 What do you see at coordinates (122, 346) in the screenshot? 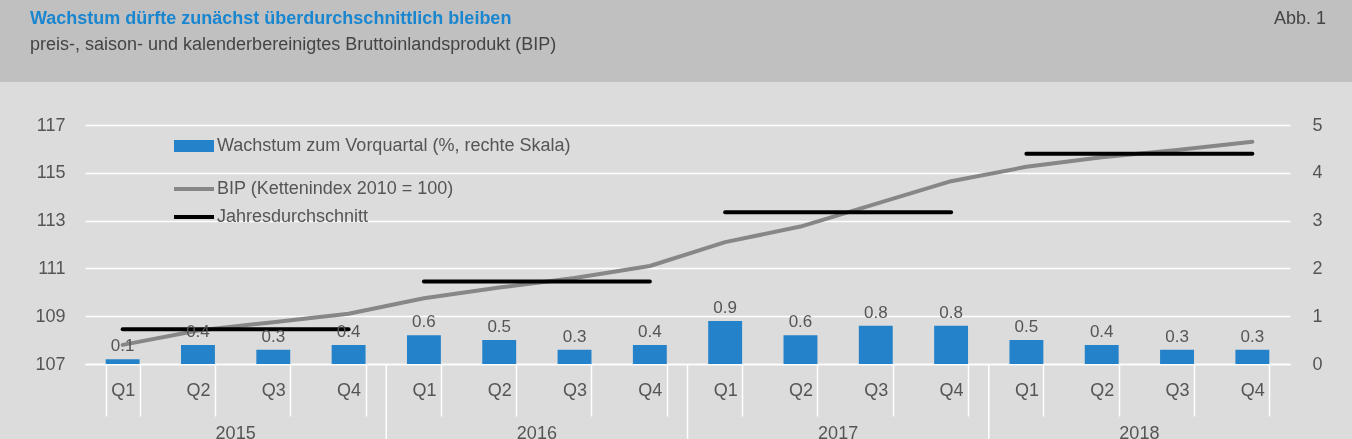
I see `data-label: 0.1` at bounding box center [122, 346].